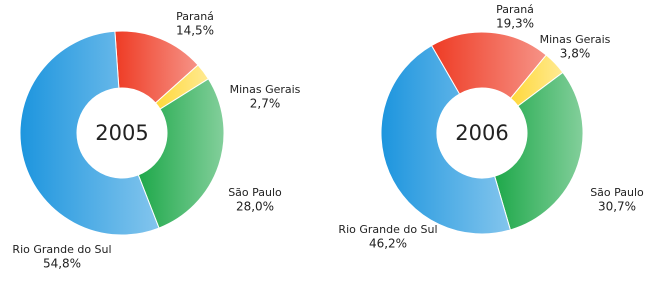 This screenshot has height=289, width=663. Describe the element at coordinates (617, 207) in the screenshot. I see `value-label: 30,7%` at that location.